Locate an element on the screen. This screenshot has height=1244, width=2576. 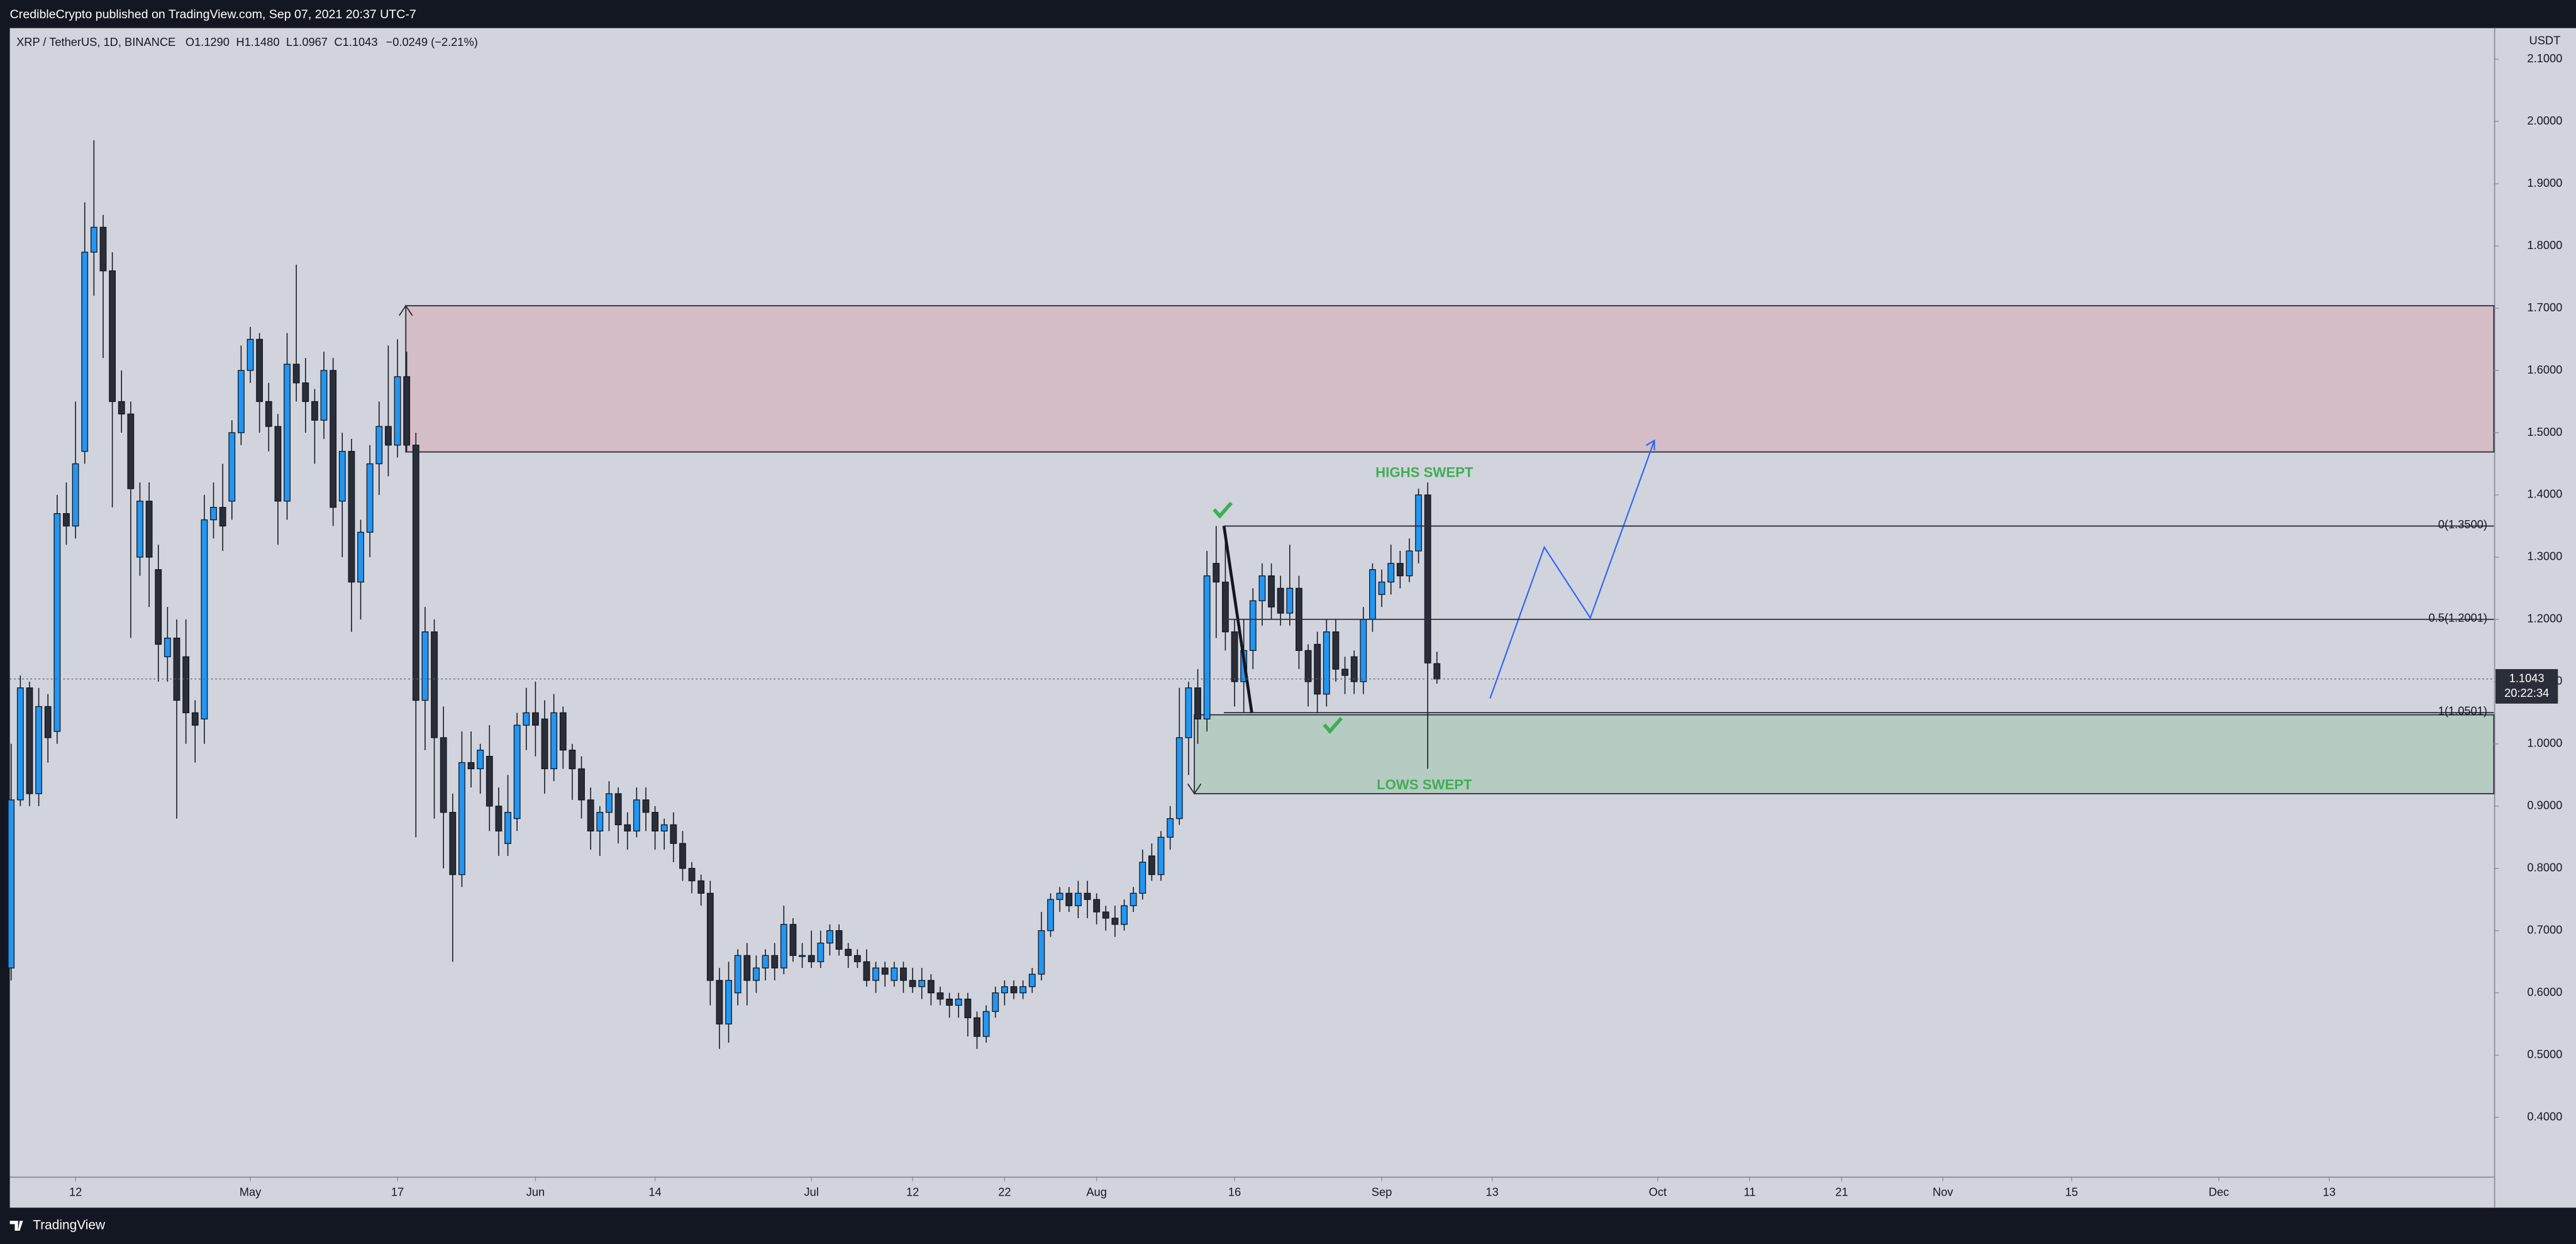
annotation: HIGHS SWEPT is located at coordinates (1424, 472).